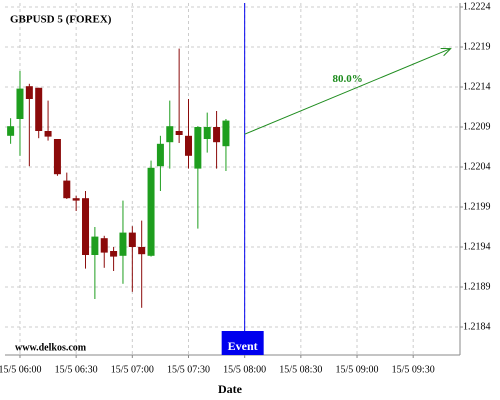  What do you see at coordinates (348, 79) in the screenshot?
I see `forecast-label: 80.0%` at bounding box center [348, 79].